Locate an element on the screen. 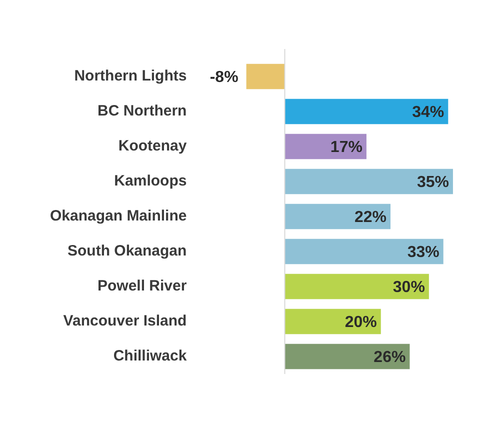  y-tick-label: BC Northern is located at coordinates (142, 111).